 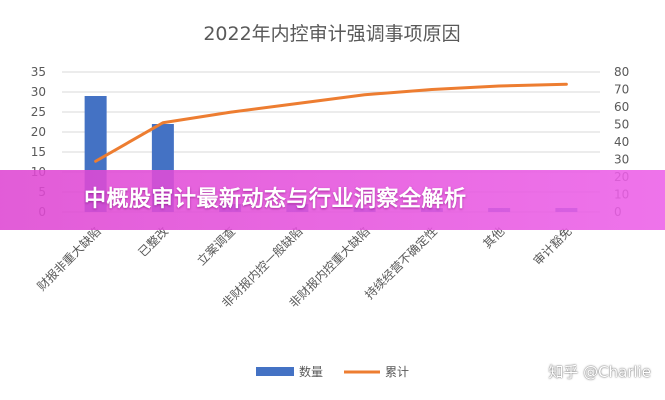 What do you see at coordinates (397, 372) in the screenshot?
I see `legend-label-cumulative: 累计` at bounding box center [397, 372].